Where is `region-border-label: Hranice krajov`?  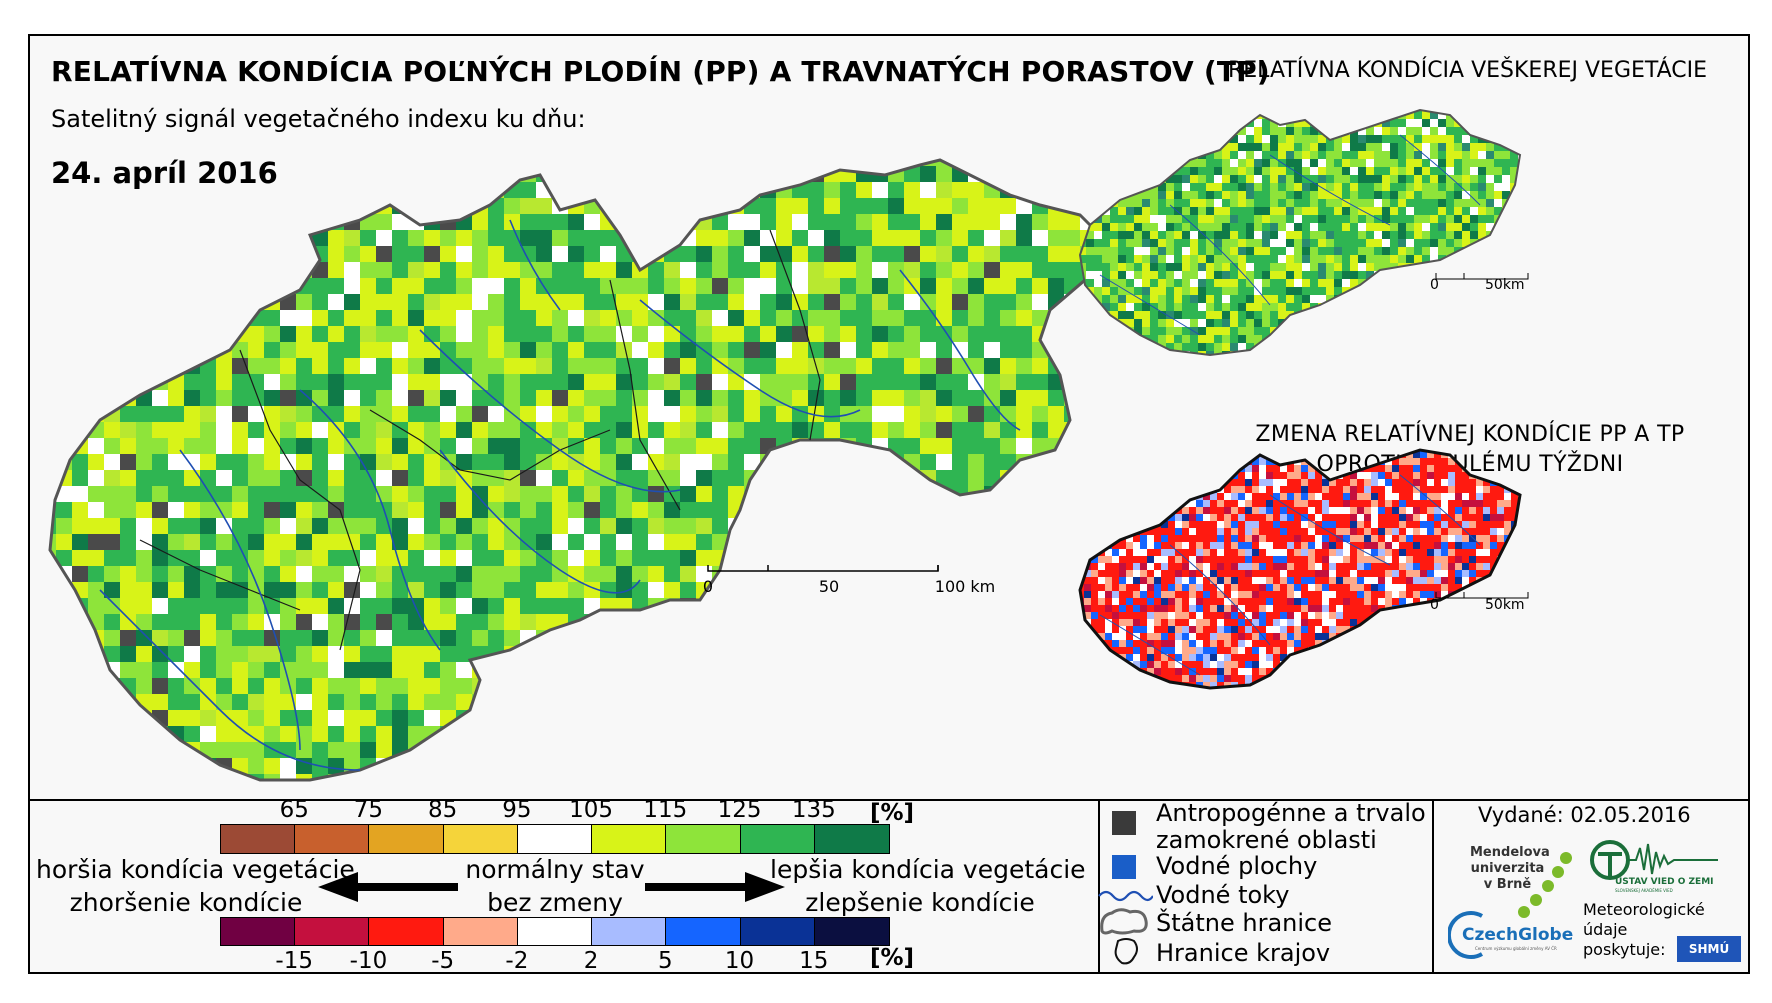 region-border-label: Hranice krajov is located at coordinates (1243, 953).